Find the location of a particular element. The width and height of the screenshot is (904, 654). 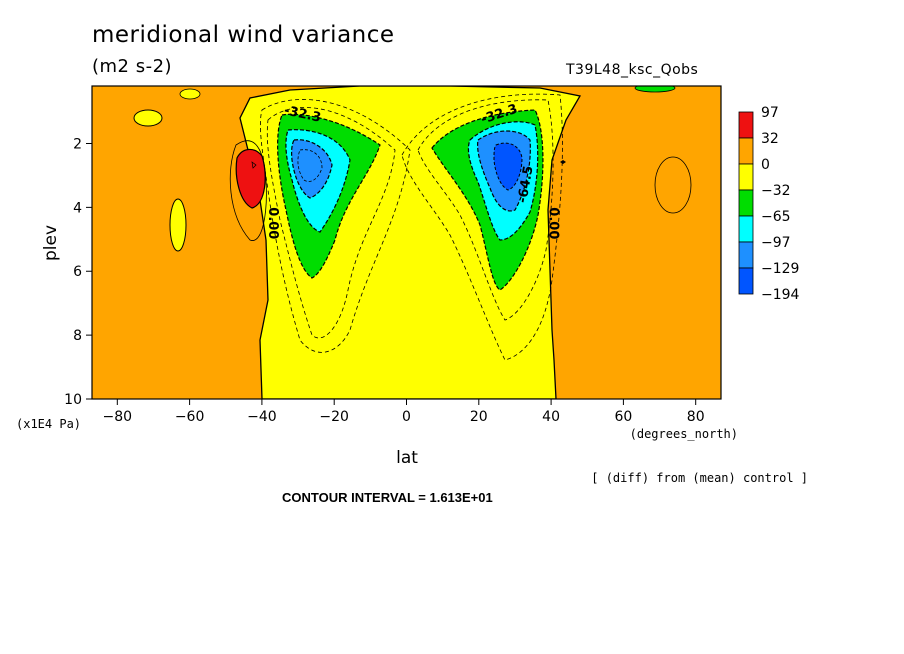

x-tick-label: −60 is located at coordinates (190, 417).